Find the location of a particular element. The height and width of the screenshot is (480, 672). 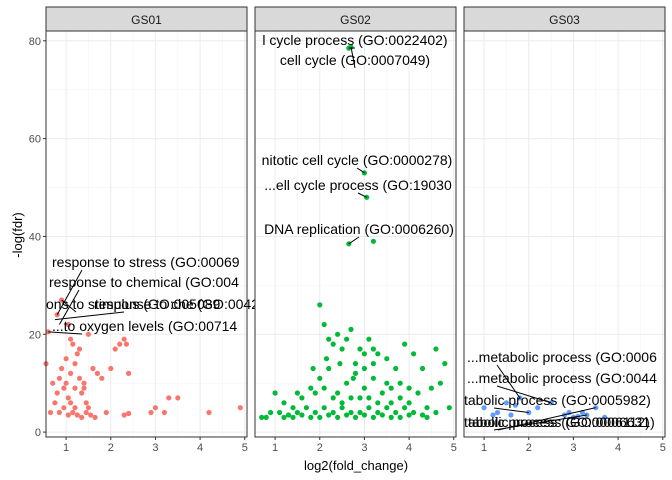

point-label: DNA replication (GO:0006260) is located at coordinates (359, 229).